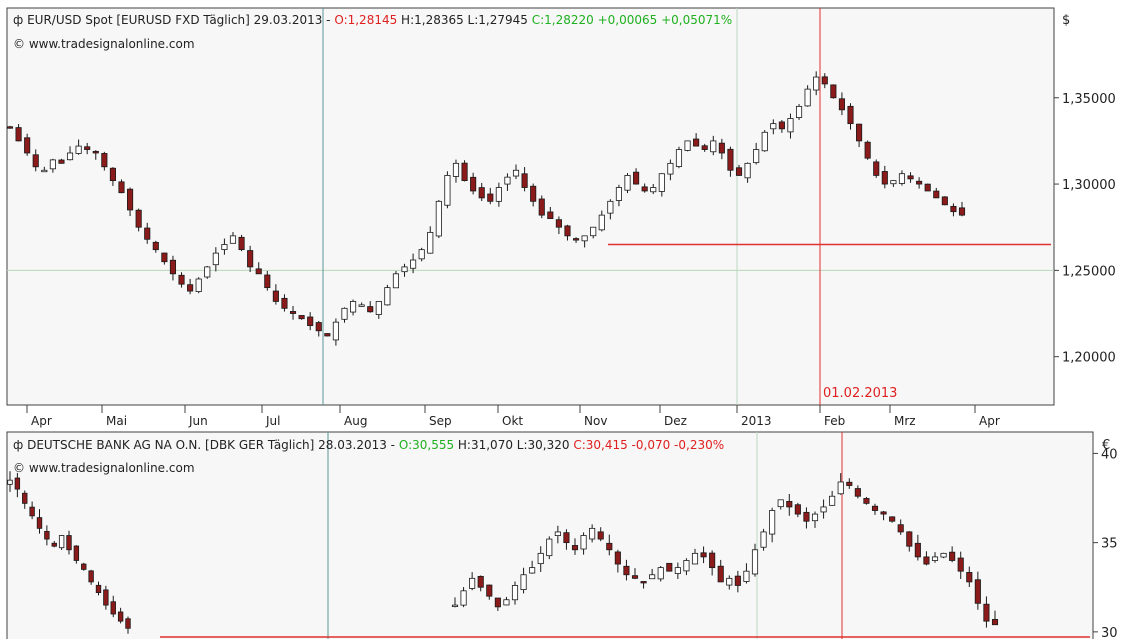 Image resolution: width=1136 pixels, height=643 pixels. What do you see at coordinates (20, 445) in the screenshot?
I see `panel-2-header-icon: ф` at bounding box center [20, 445].